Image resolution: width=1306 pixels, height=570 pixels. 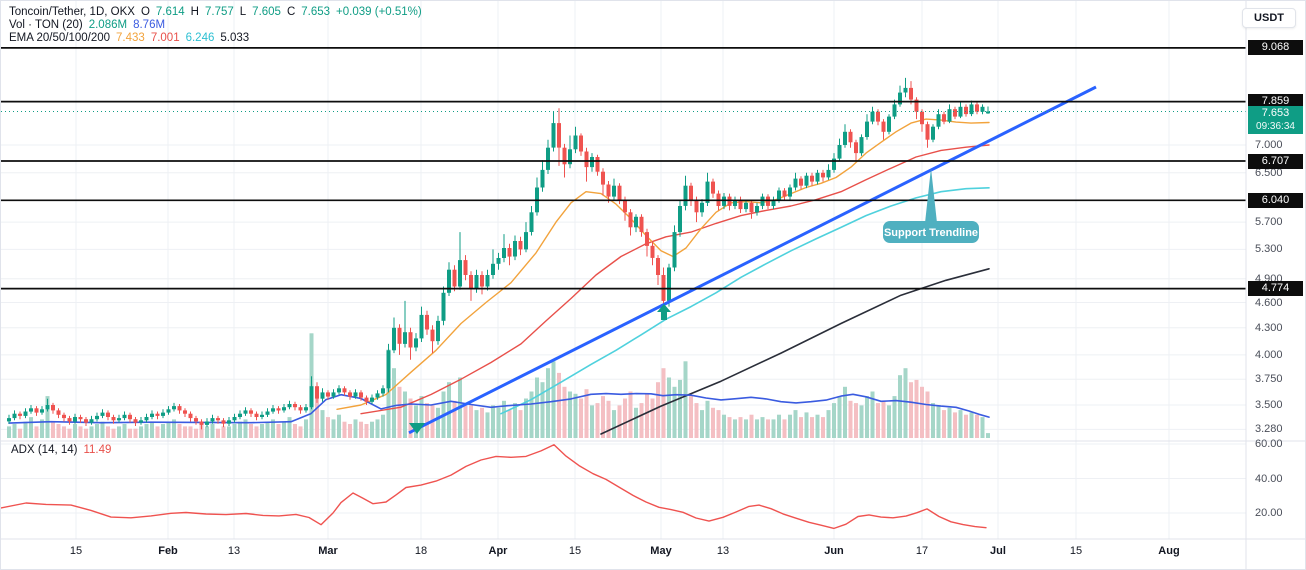 I want to click on adx-tick: 60.00, so click(x=1269, y=444).